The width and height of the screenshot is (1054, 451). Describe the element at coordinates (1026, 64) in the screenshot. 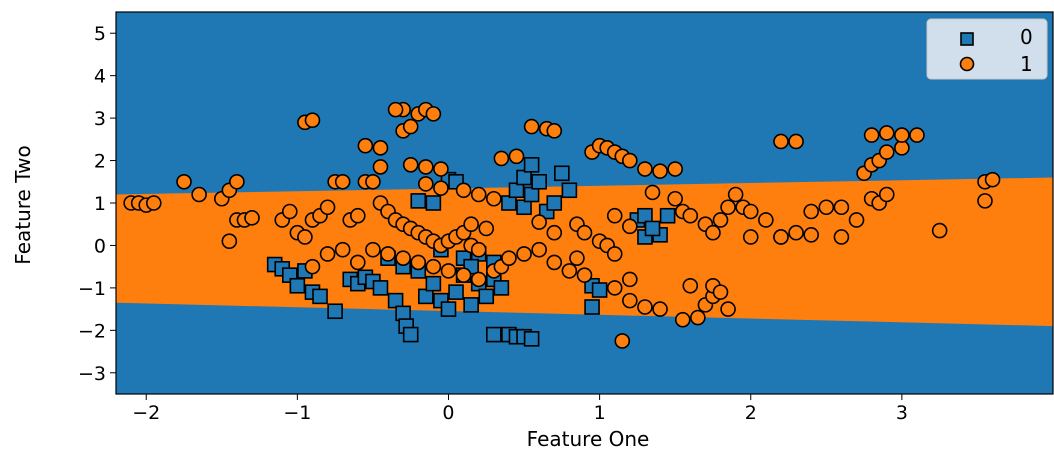

I see `legend-label-1: 1` at that location.